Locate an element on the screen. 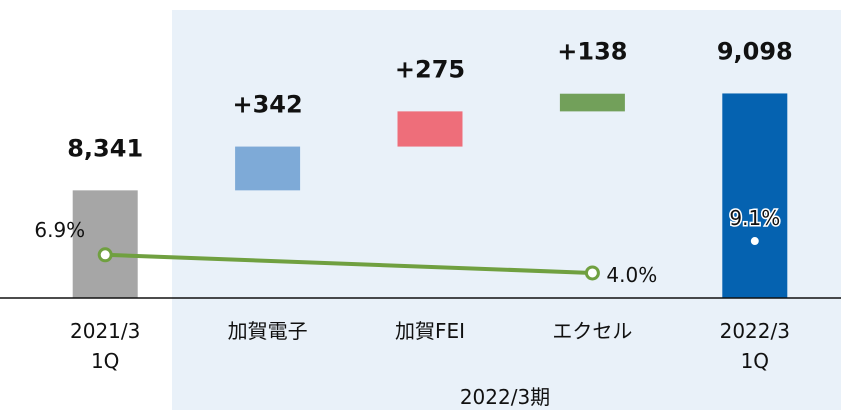 The image size is (841, 410). ratio-label: 4.0% is located at coordinates (631, 275).